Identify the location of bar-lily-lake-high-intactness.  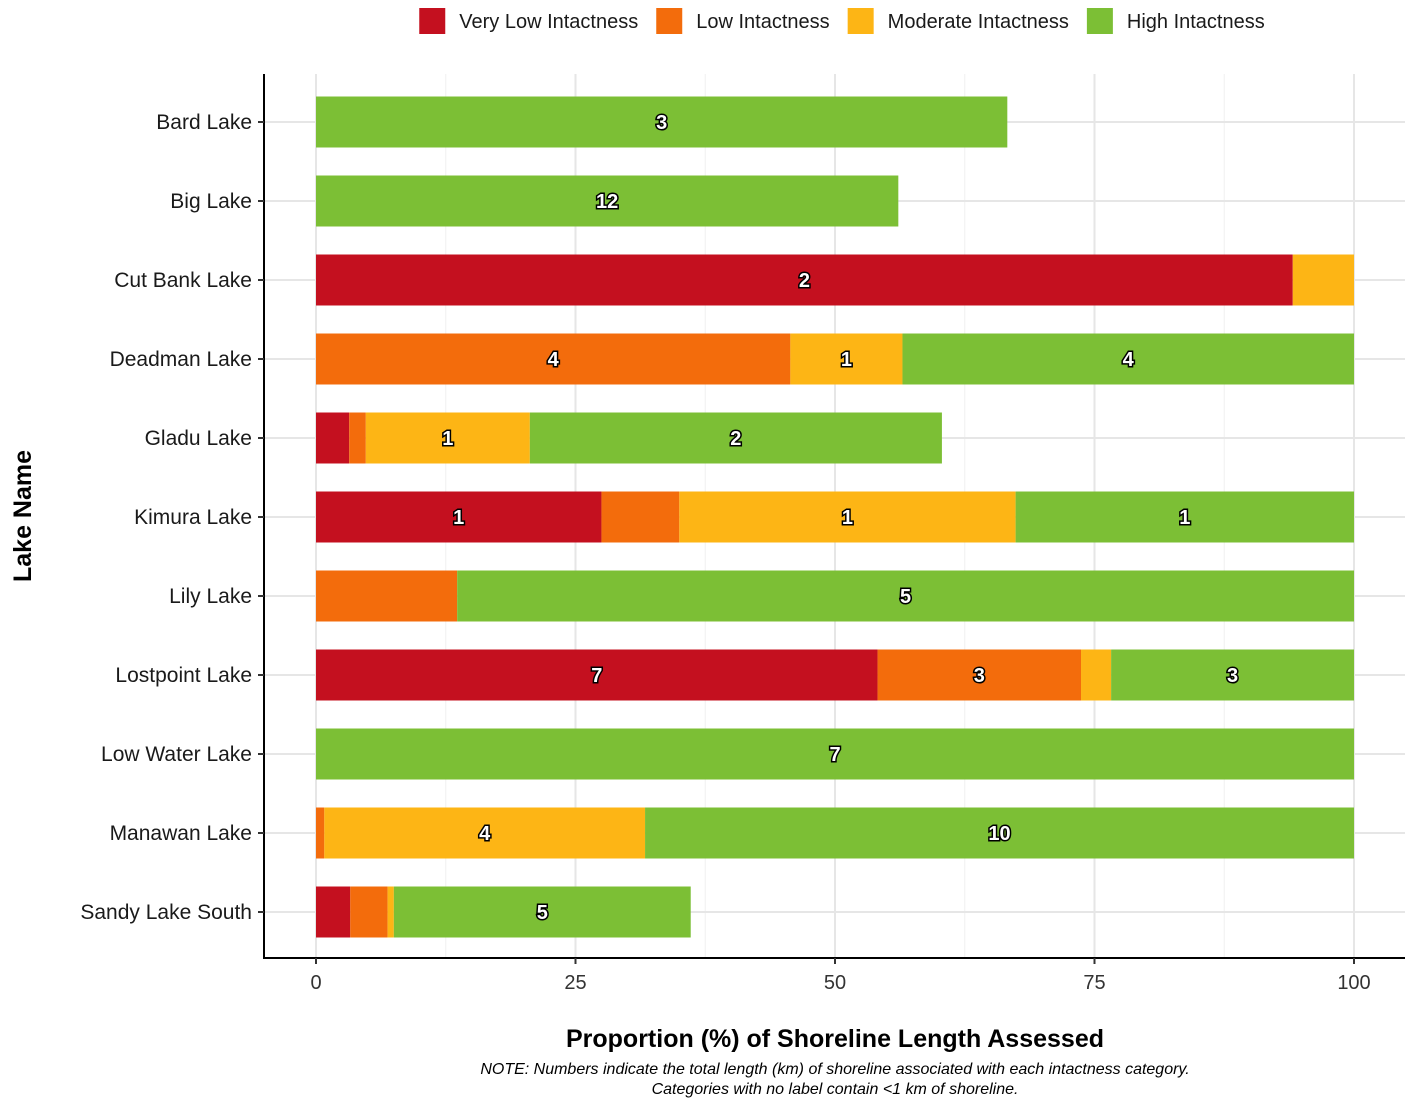
(906, 596).